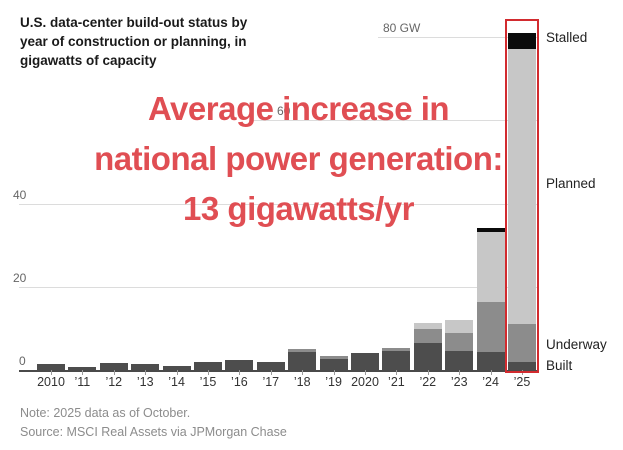 This screenshot has height=450, width=623. What do you see at coordinates (333, 382) in the screenshot?
I see `xtick-label-19: ’19` at bounding box center [333, 382].